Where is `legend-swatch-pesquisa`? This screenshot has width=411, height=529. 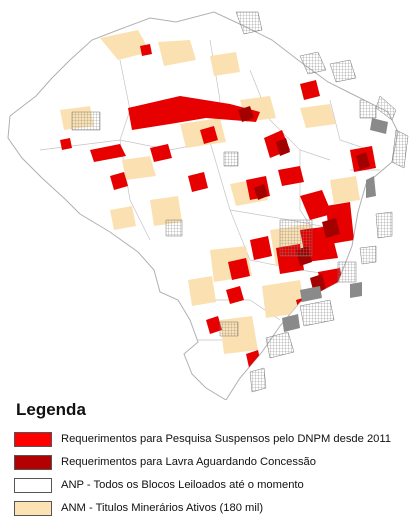
legend-swatch-pesquisa is located at coordinates (33, 439).